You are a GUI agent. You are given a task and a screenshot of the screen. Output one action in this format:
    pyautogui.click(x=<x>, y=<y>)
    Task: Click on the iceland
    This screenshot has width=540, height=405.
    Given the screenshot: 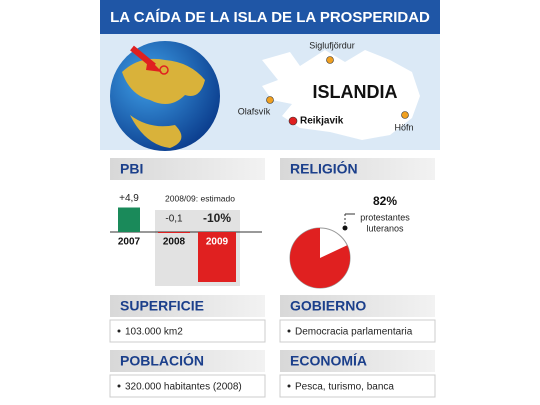 What is the action you would take?
    pyautogui.click(x=341, y=95)
    